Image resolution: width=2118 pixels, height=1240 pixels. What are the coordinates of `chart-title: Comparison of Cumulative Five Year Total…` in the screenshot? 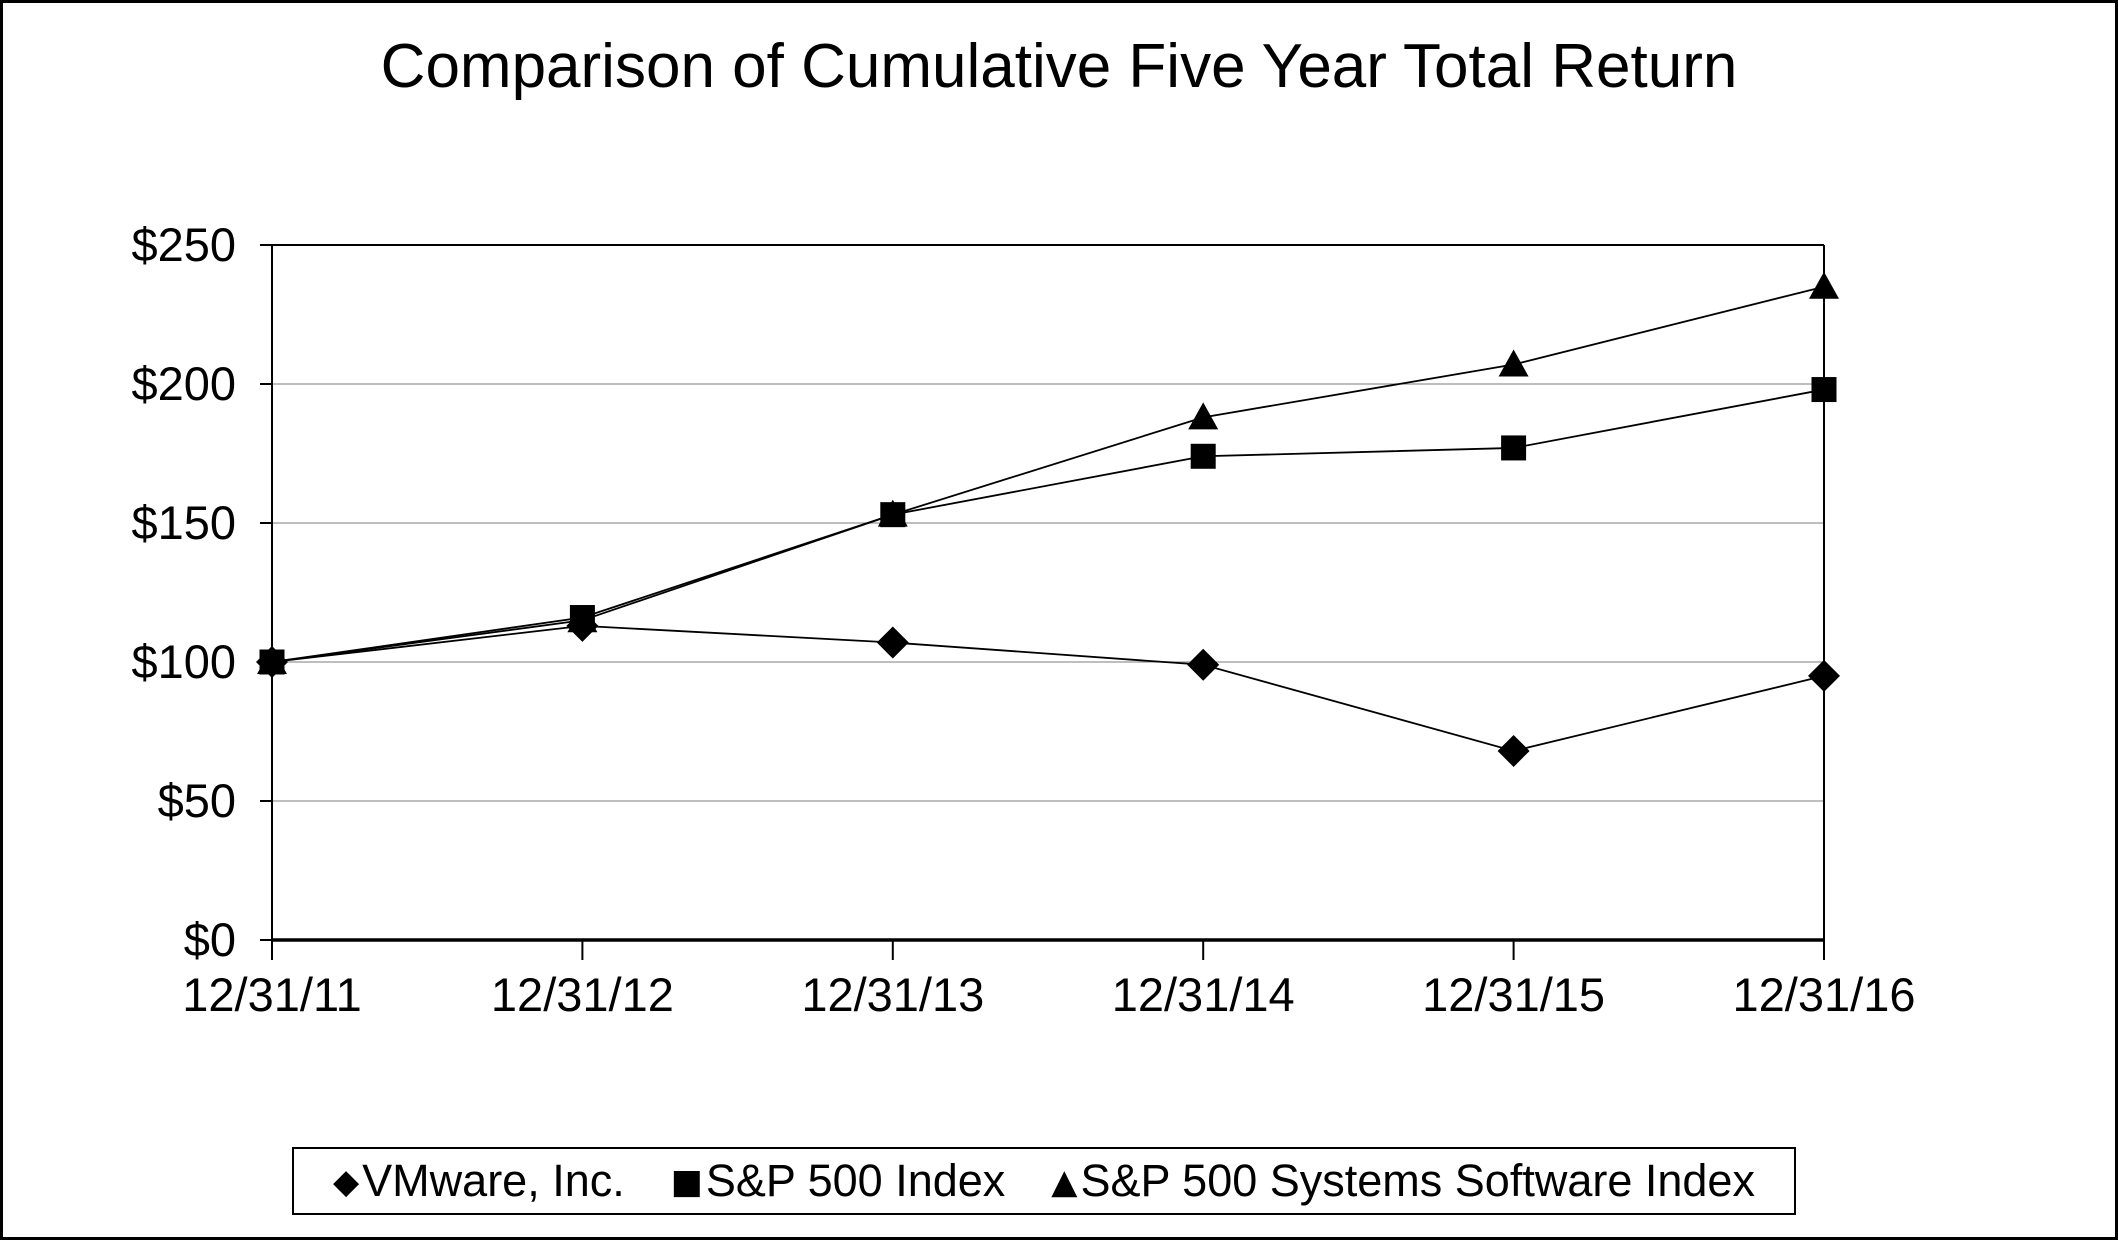 It's located at (1059, 66).